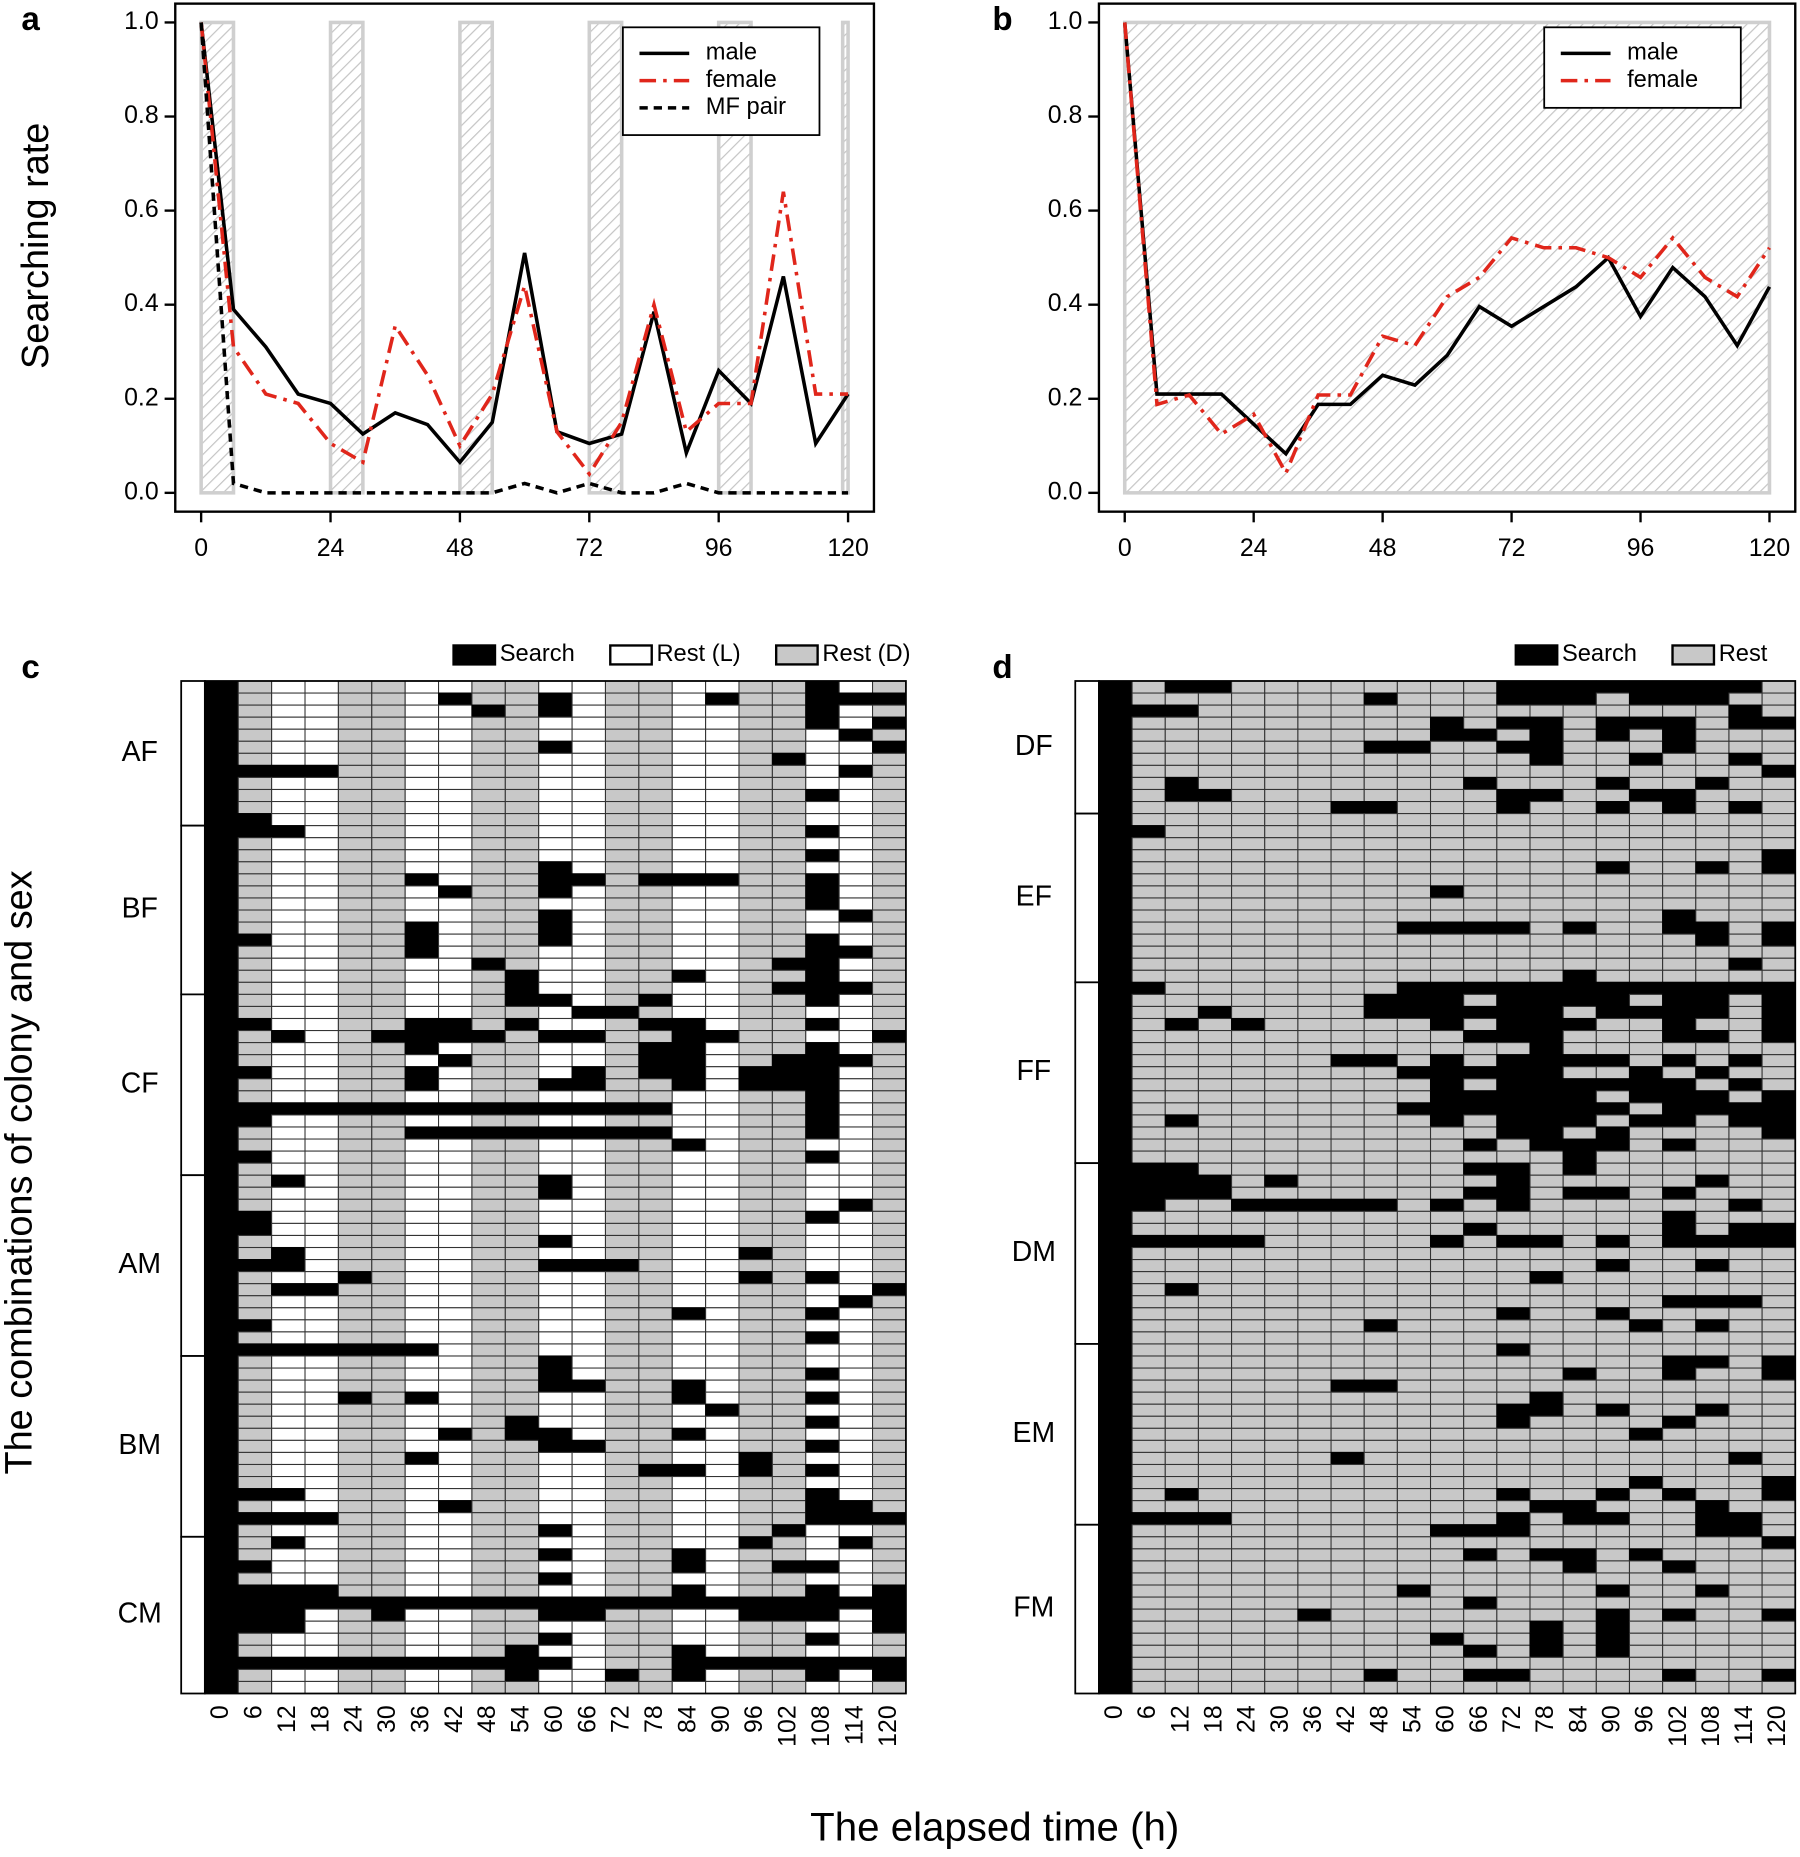 Image resolution: width=1800 pixels, height=1857 pixels. What do you see at coordinates (1744, 1725) in the screenshot?
I see `x-tick-label: 114` at bounding box center [1744, 1725].